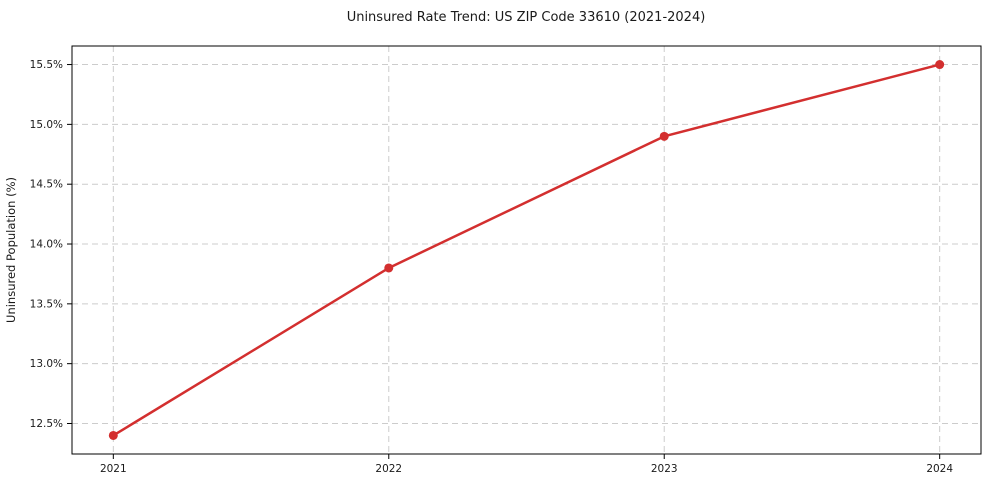  Describe the element at coordinates (939, 469) in the screenshot. I see `x-tick-label: 2024` at that location.